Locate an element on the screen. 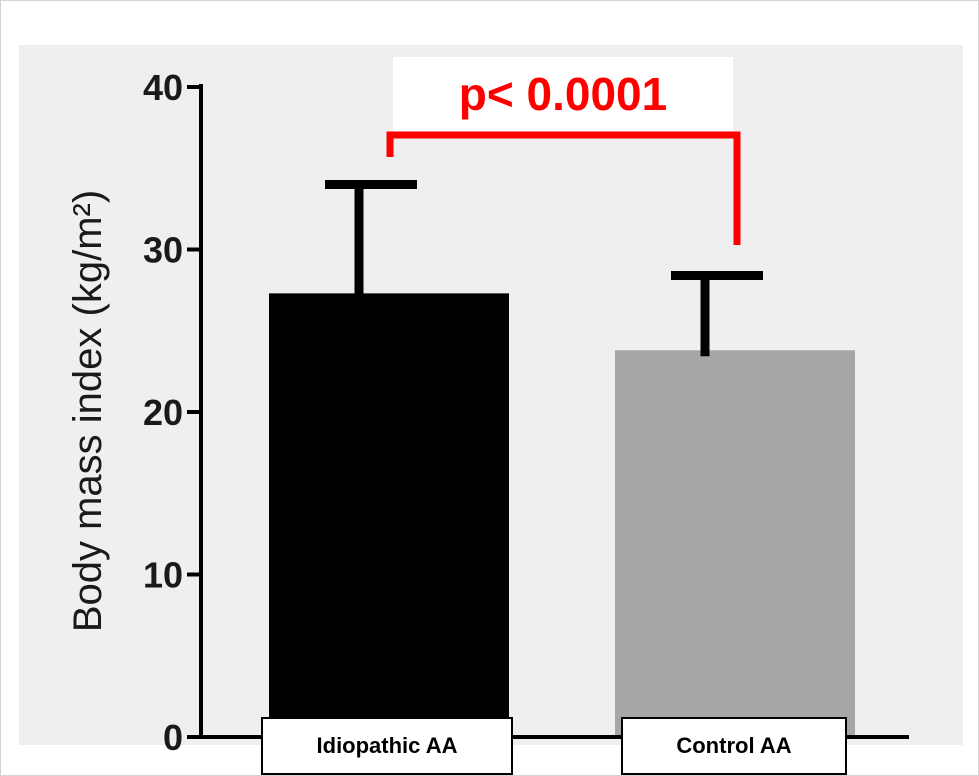 The image size is (979, 776). y-tick-label: 0 is located at coordinates (173, 737).